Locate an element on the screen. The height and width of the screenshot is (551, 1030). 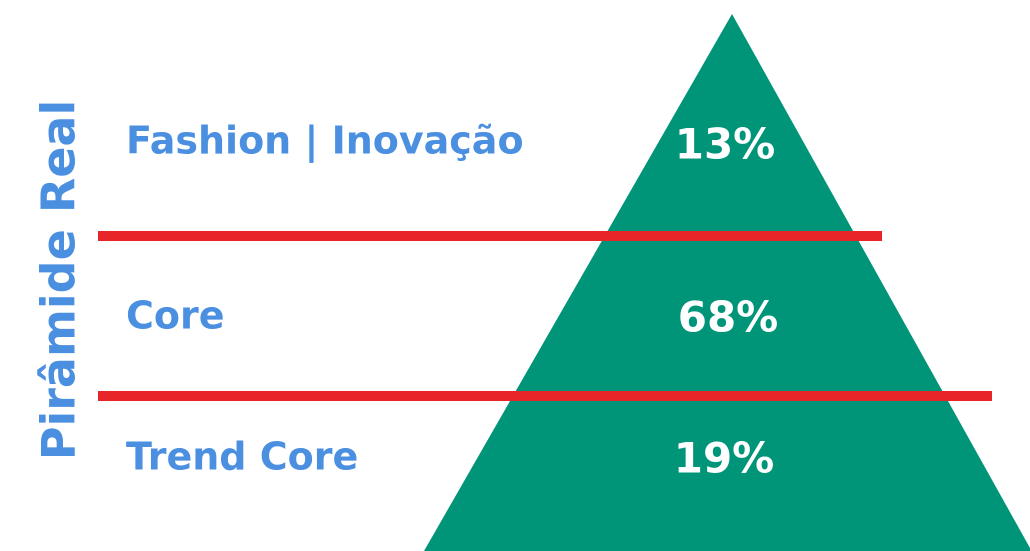
level-label: Fashion | Inovação is located at coordinates (325, 141).